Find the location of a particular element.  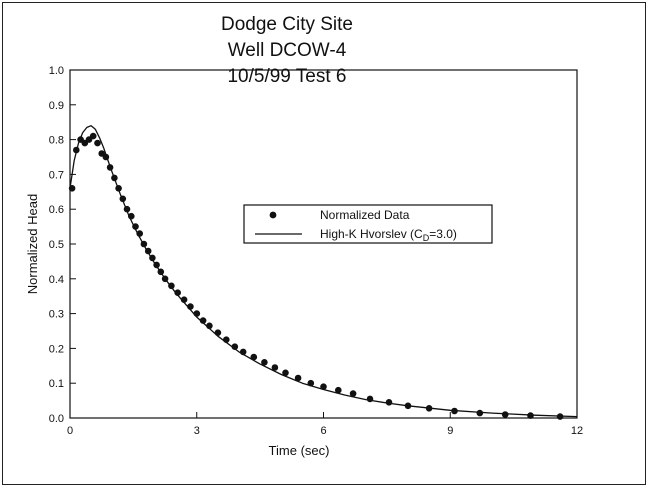

x-axis-label: Time (sec) is located at coordinates (299, 450).